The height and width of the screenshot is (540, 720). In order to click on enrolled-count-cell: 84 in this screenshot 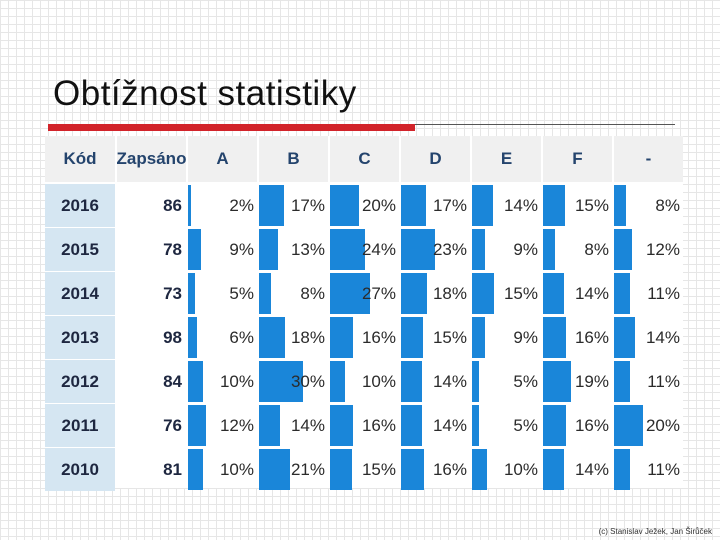, I will do `click(172, 381)`.